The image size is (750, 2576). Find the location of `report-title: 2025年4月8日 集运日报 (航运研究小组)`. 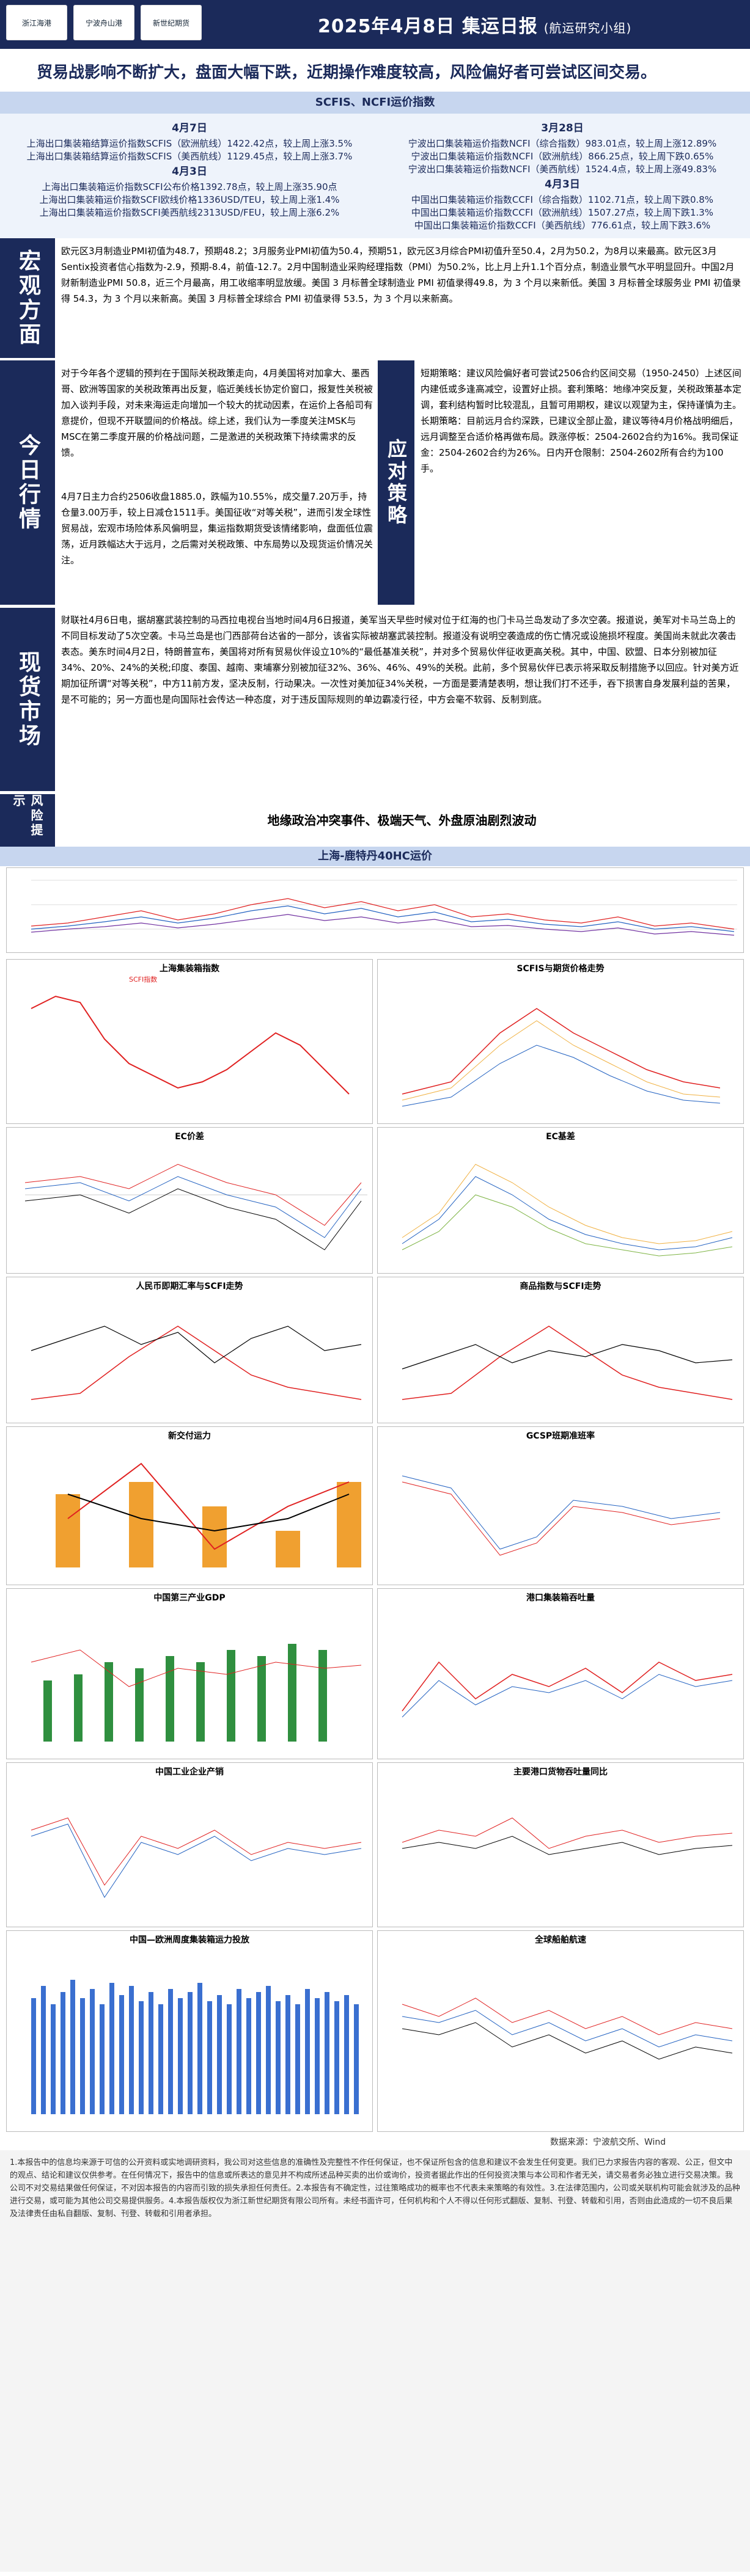

report-title: 2025年4月8日 集运日报 (航运研究小组) is located at coordinates (474, 24).